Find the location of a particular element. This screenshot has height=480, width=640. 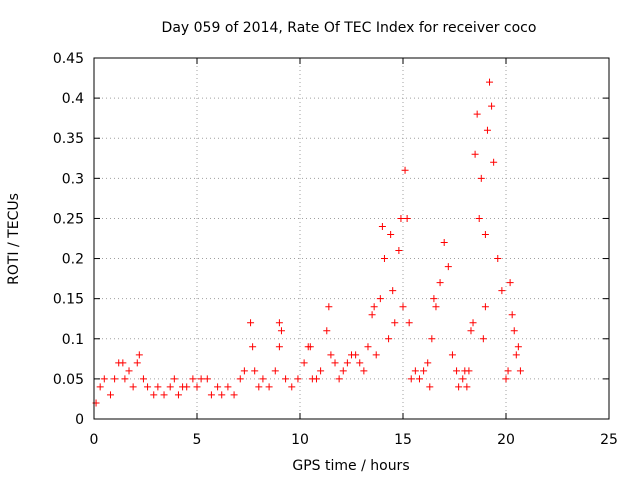

y-tick-label: 0.15 is located at coordinates (68, 300).